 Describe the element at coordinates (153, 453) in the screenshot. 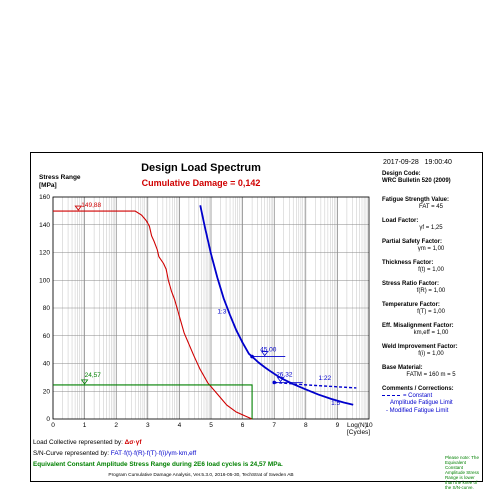

I see `sn-curve-formula: FAT·f(t)·f(R)·f(T)·f(i)/γm·km,eff` at that location.